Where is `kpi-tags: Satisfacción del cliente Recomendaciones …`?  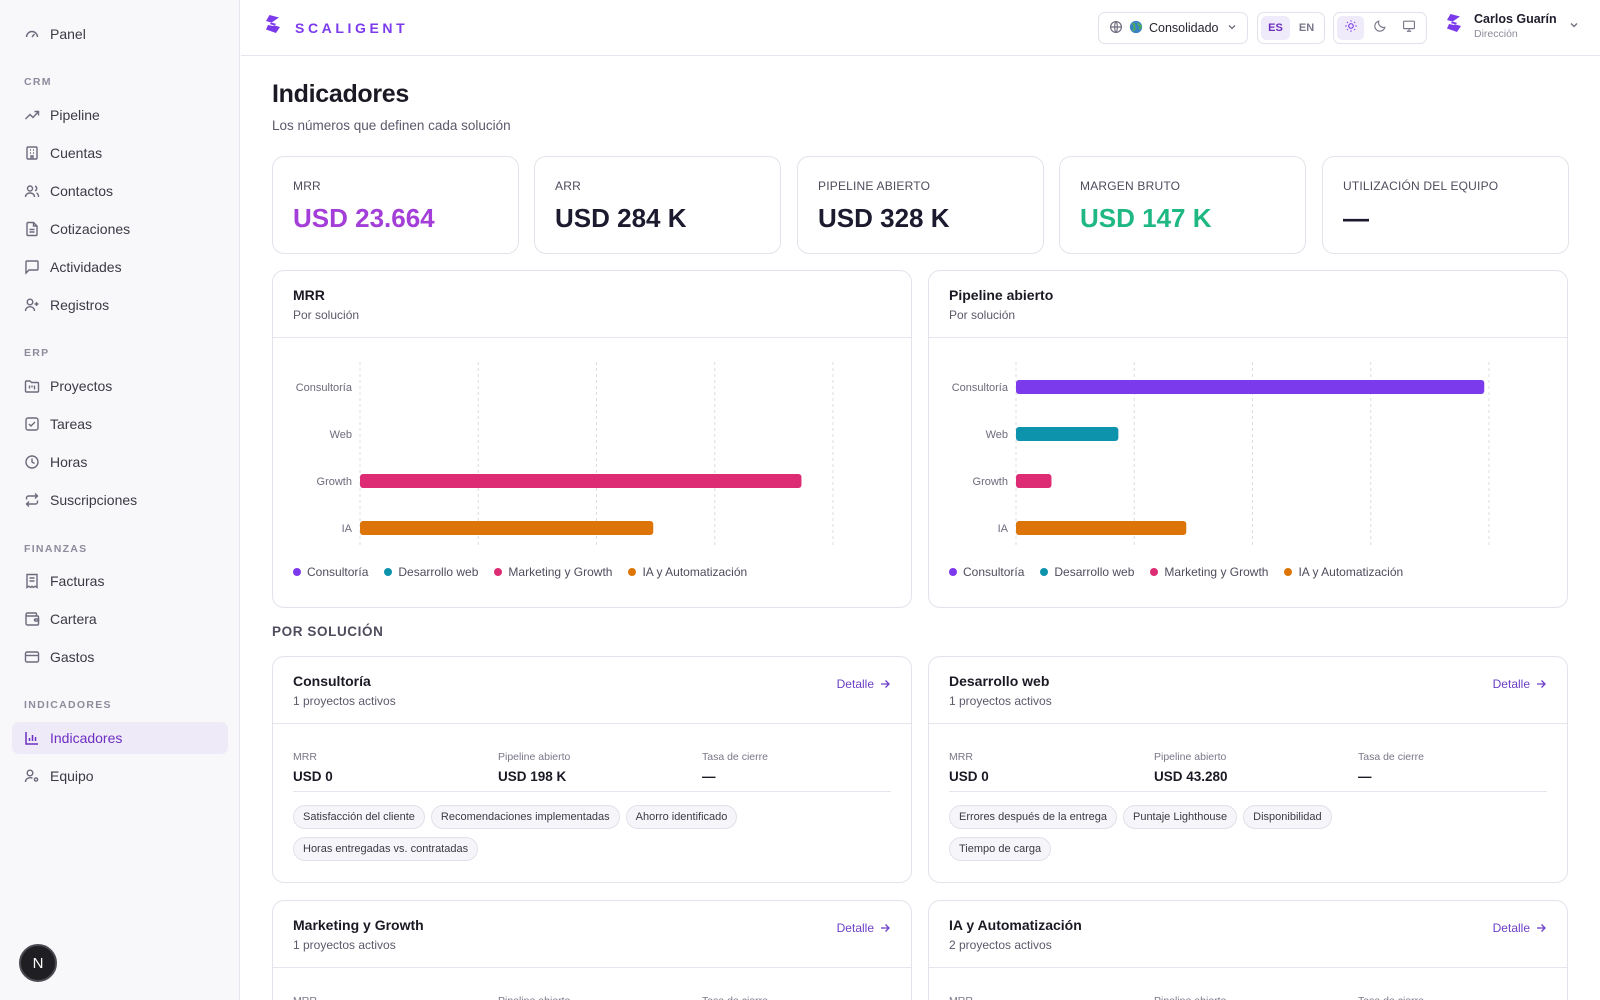
kpi-tags: Satisfacción del cliente Recomendaciones … is located at coordinates (532, 837).